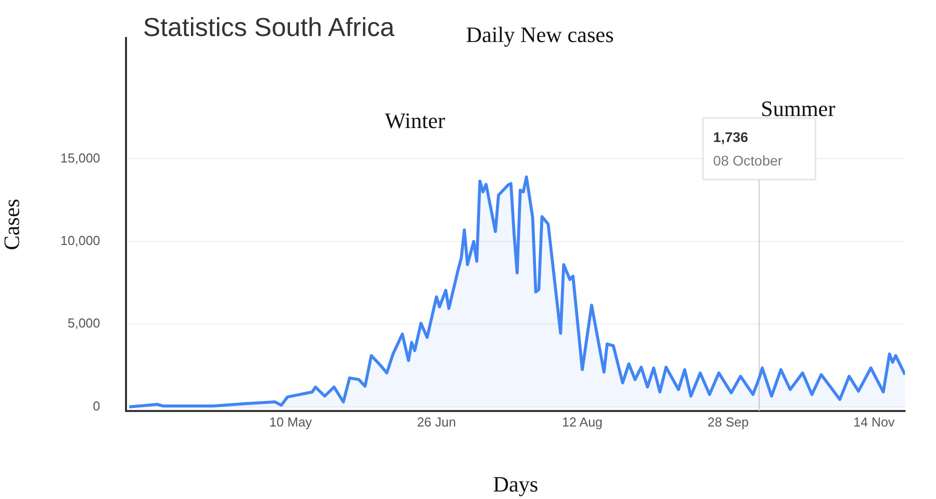 The width and height of the screenshot is (936, 499). What do you see at coordinates (728, 422) in the screenshot?
I see `x-tick-label: 28 Sep` at bounding box center [728, 422].